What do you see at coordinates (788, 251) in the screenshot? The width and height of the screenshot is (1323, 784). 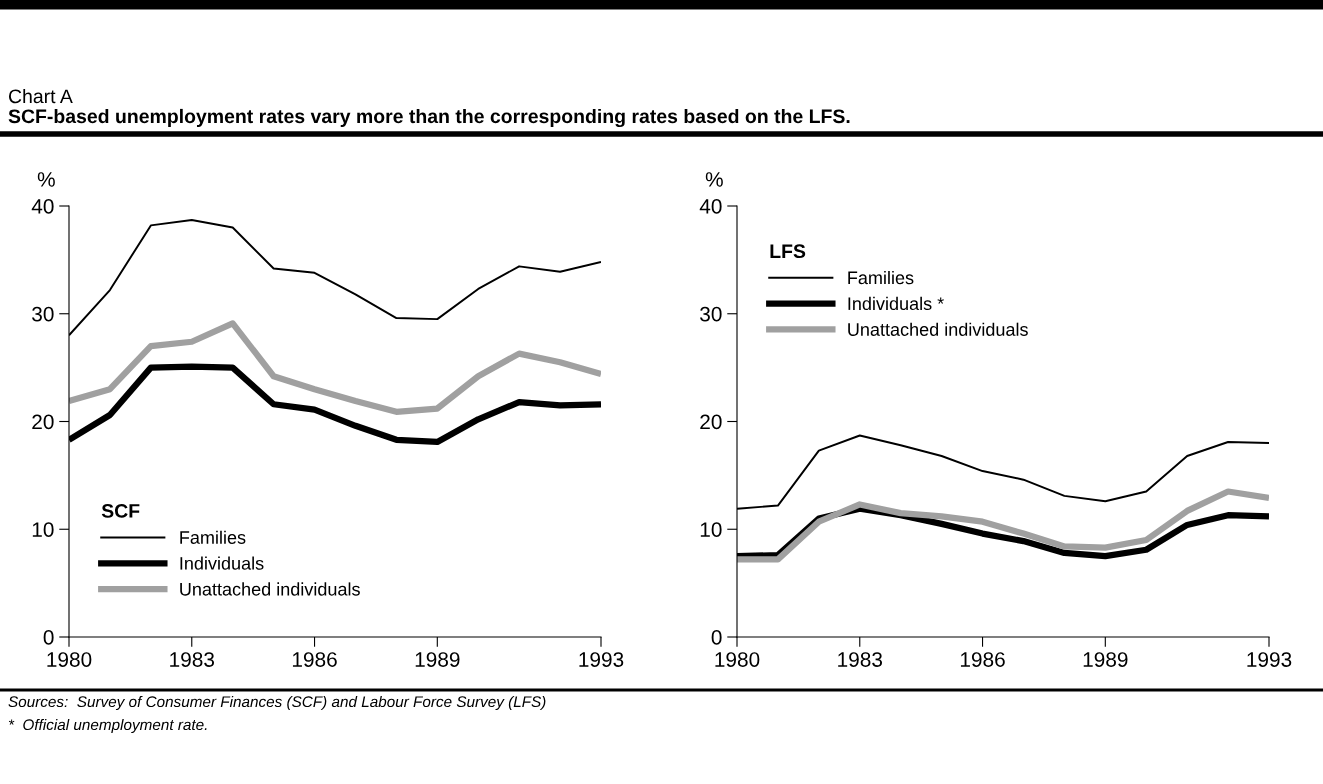 I see `legend-title: LFS` at bounding box center [788, 251].